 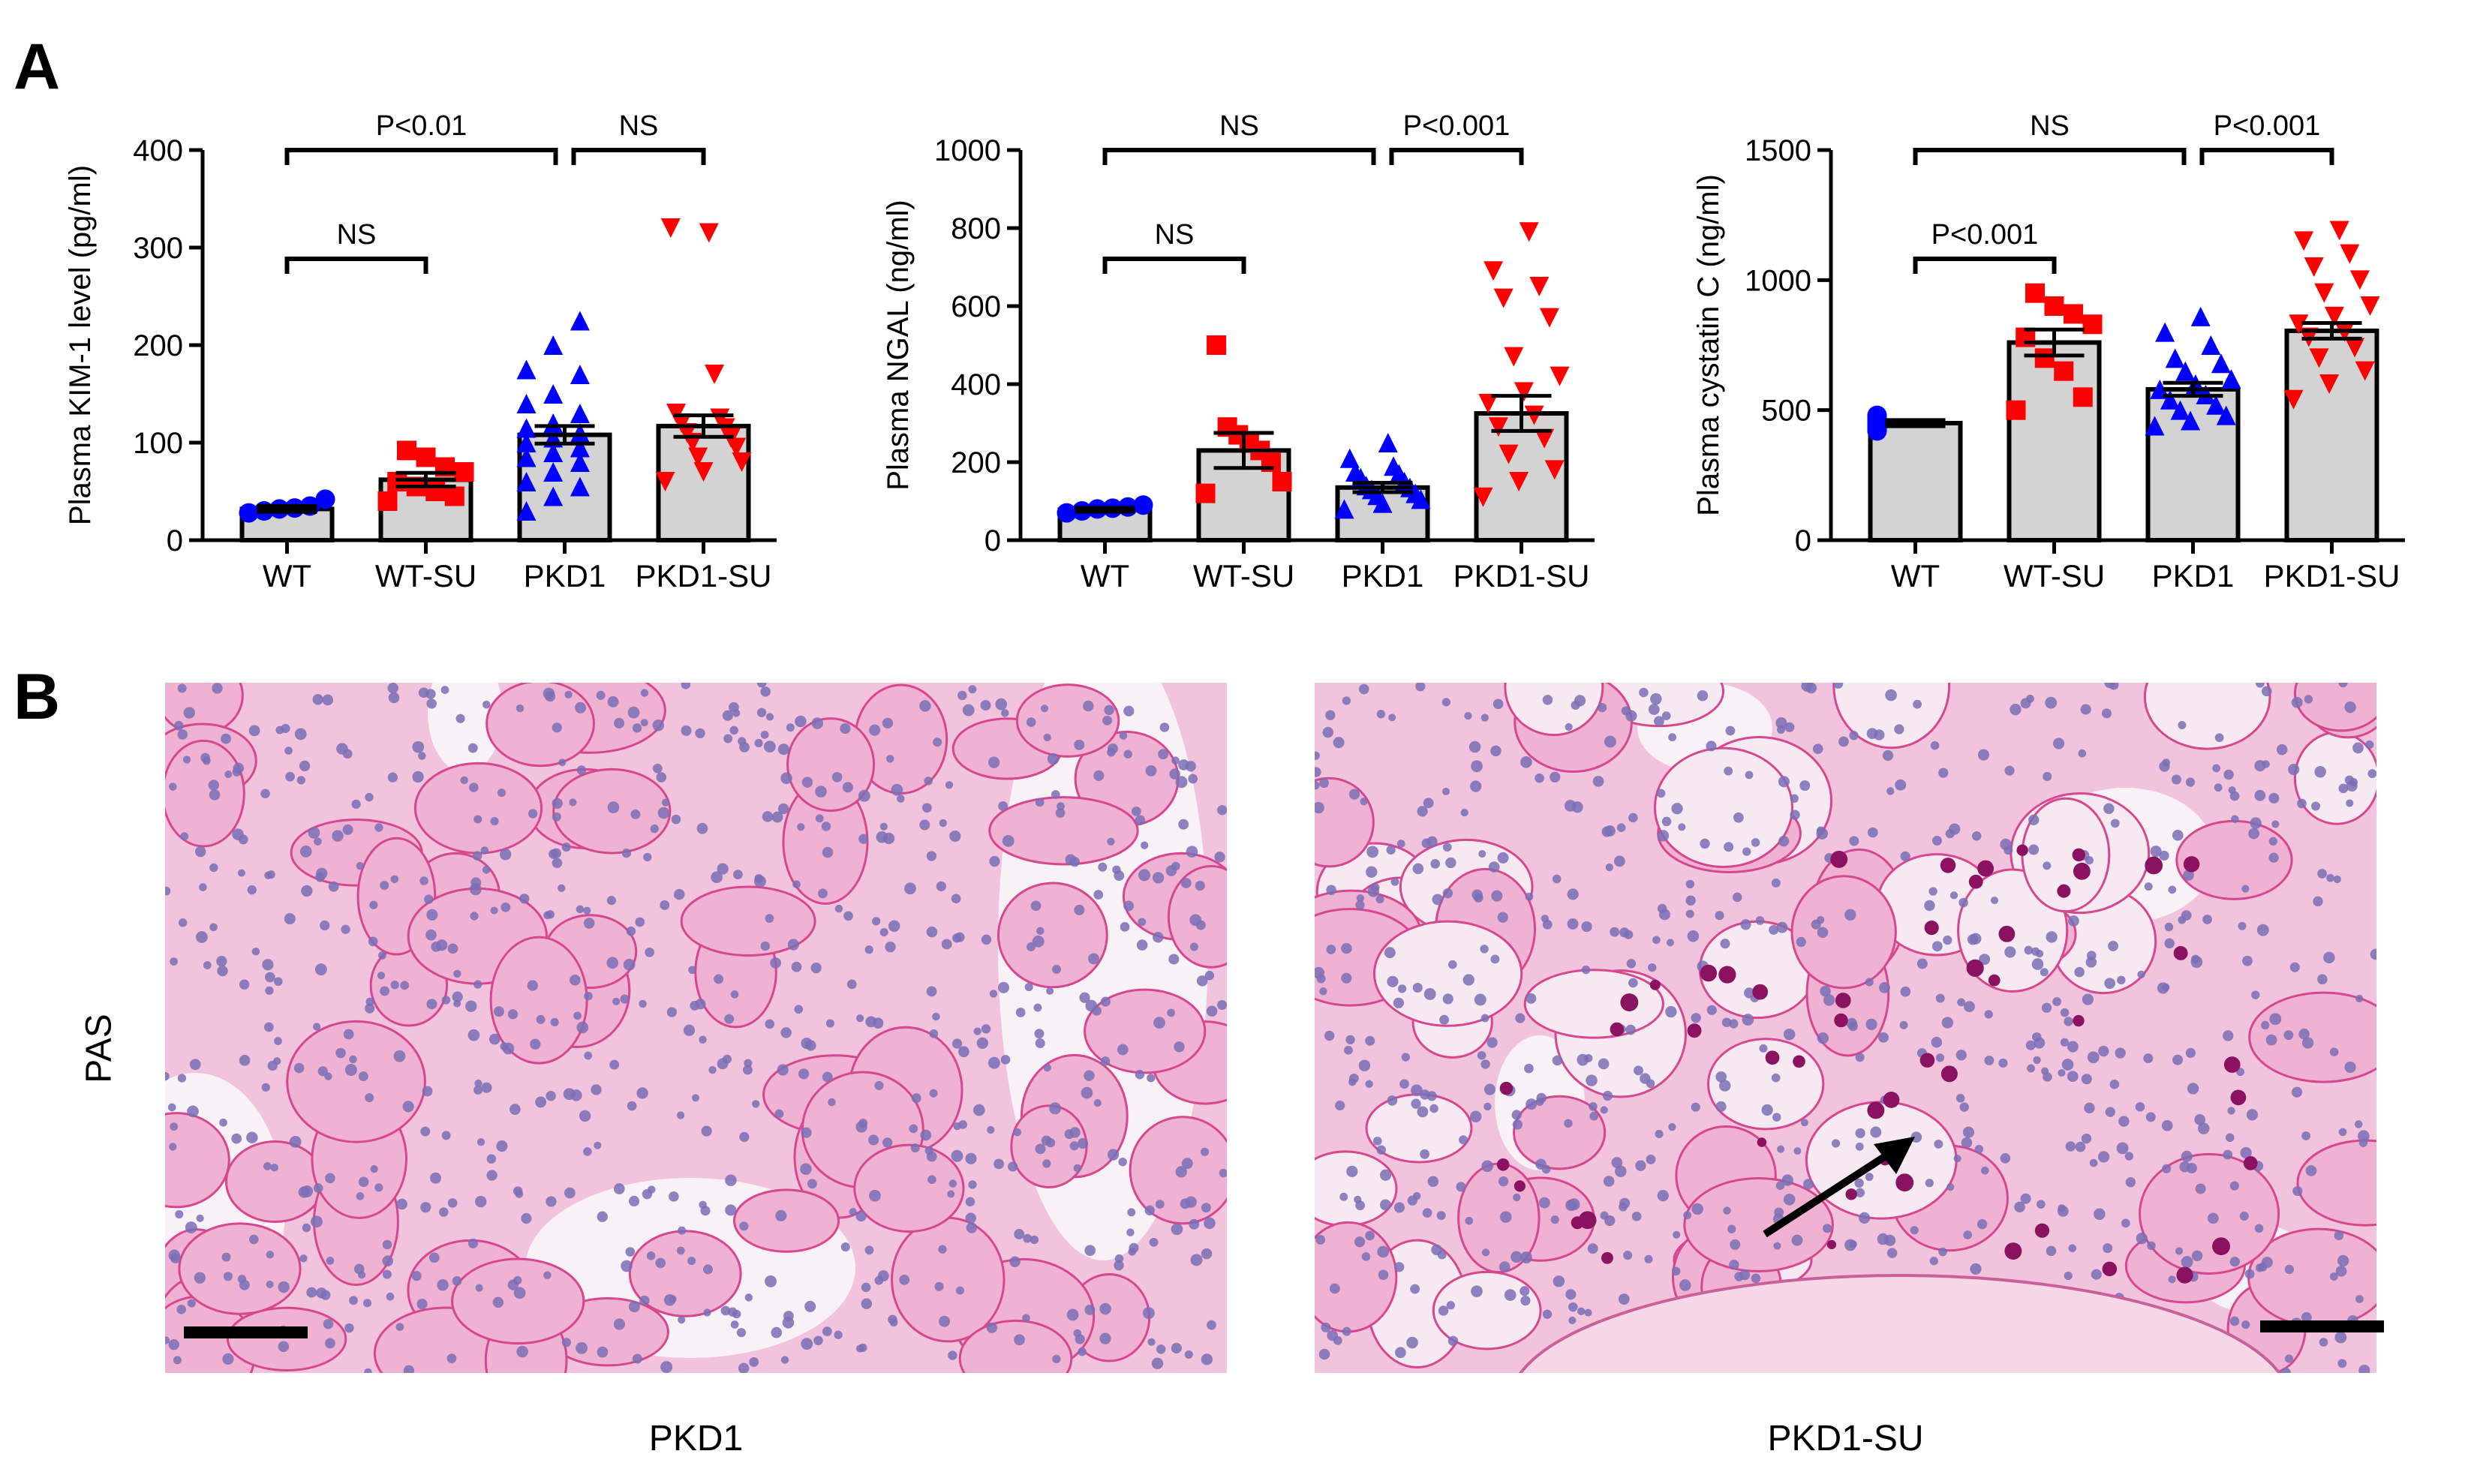 I want to click on y-tick-label: 0, so click(x=992, y=540).